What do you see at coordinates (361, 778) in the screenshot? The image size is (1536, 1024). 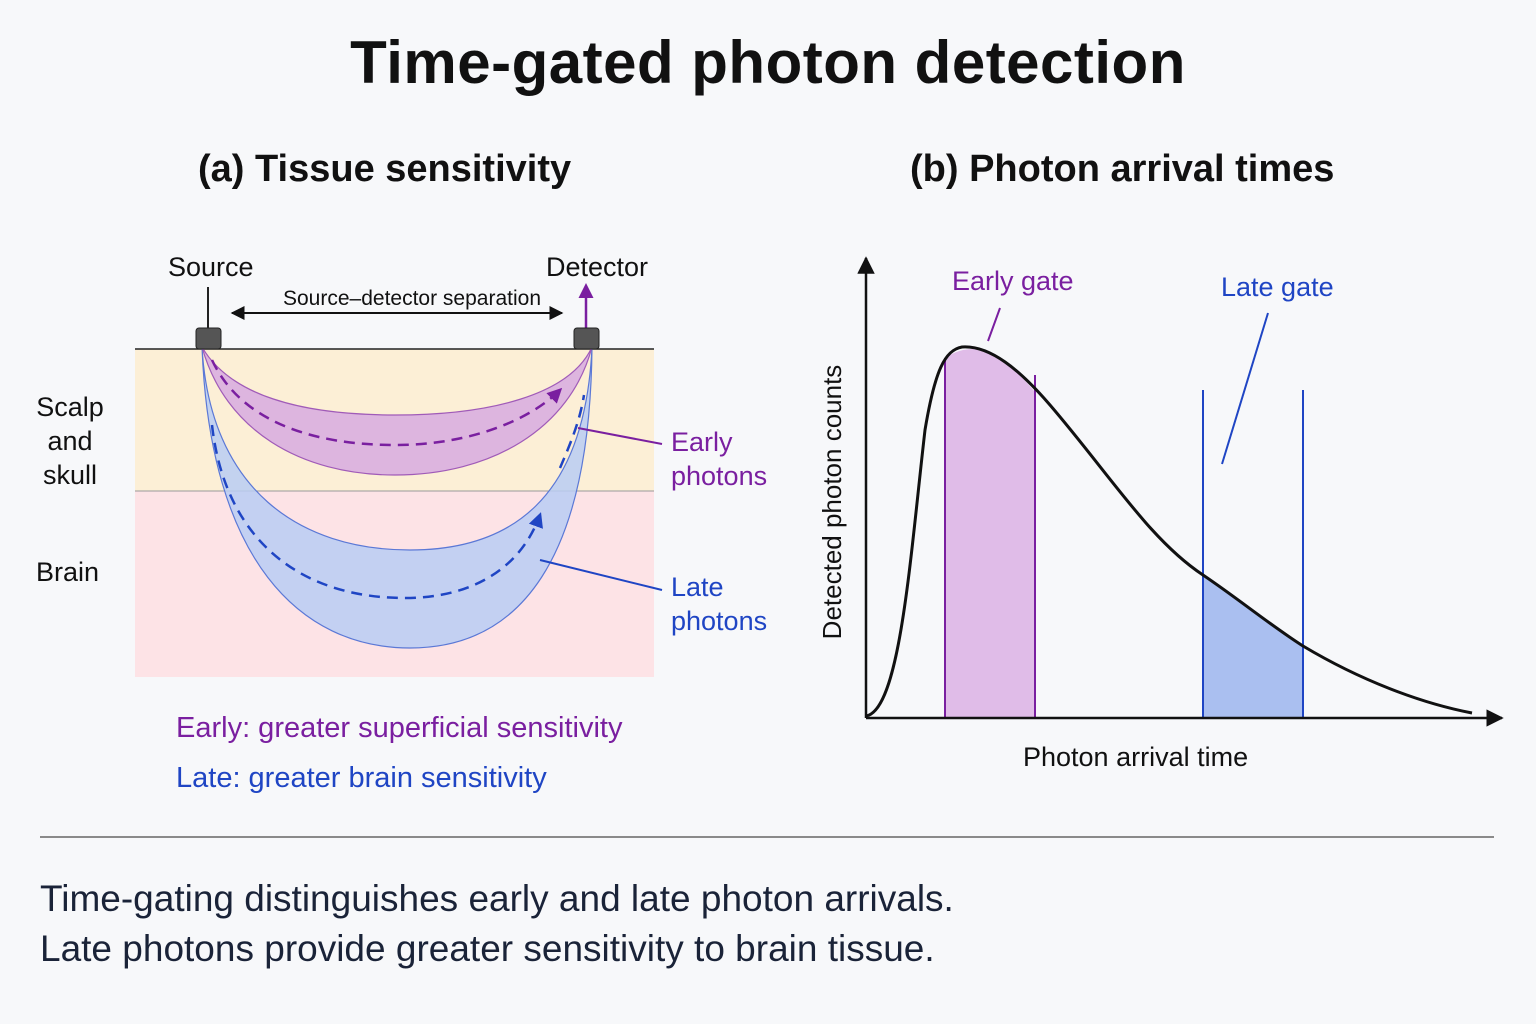 I see `late-sensitivity-note: Late: greater brain sensitivity` at bounding box center [361, 778].